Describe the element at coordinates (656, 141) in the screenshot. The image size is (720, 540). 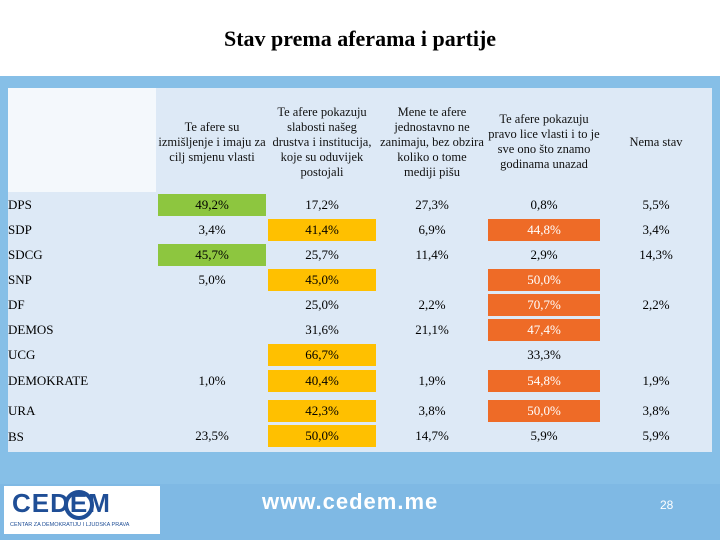
I see `column-header-5: Nema stav` at that location.